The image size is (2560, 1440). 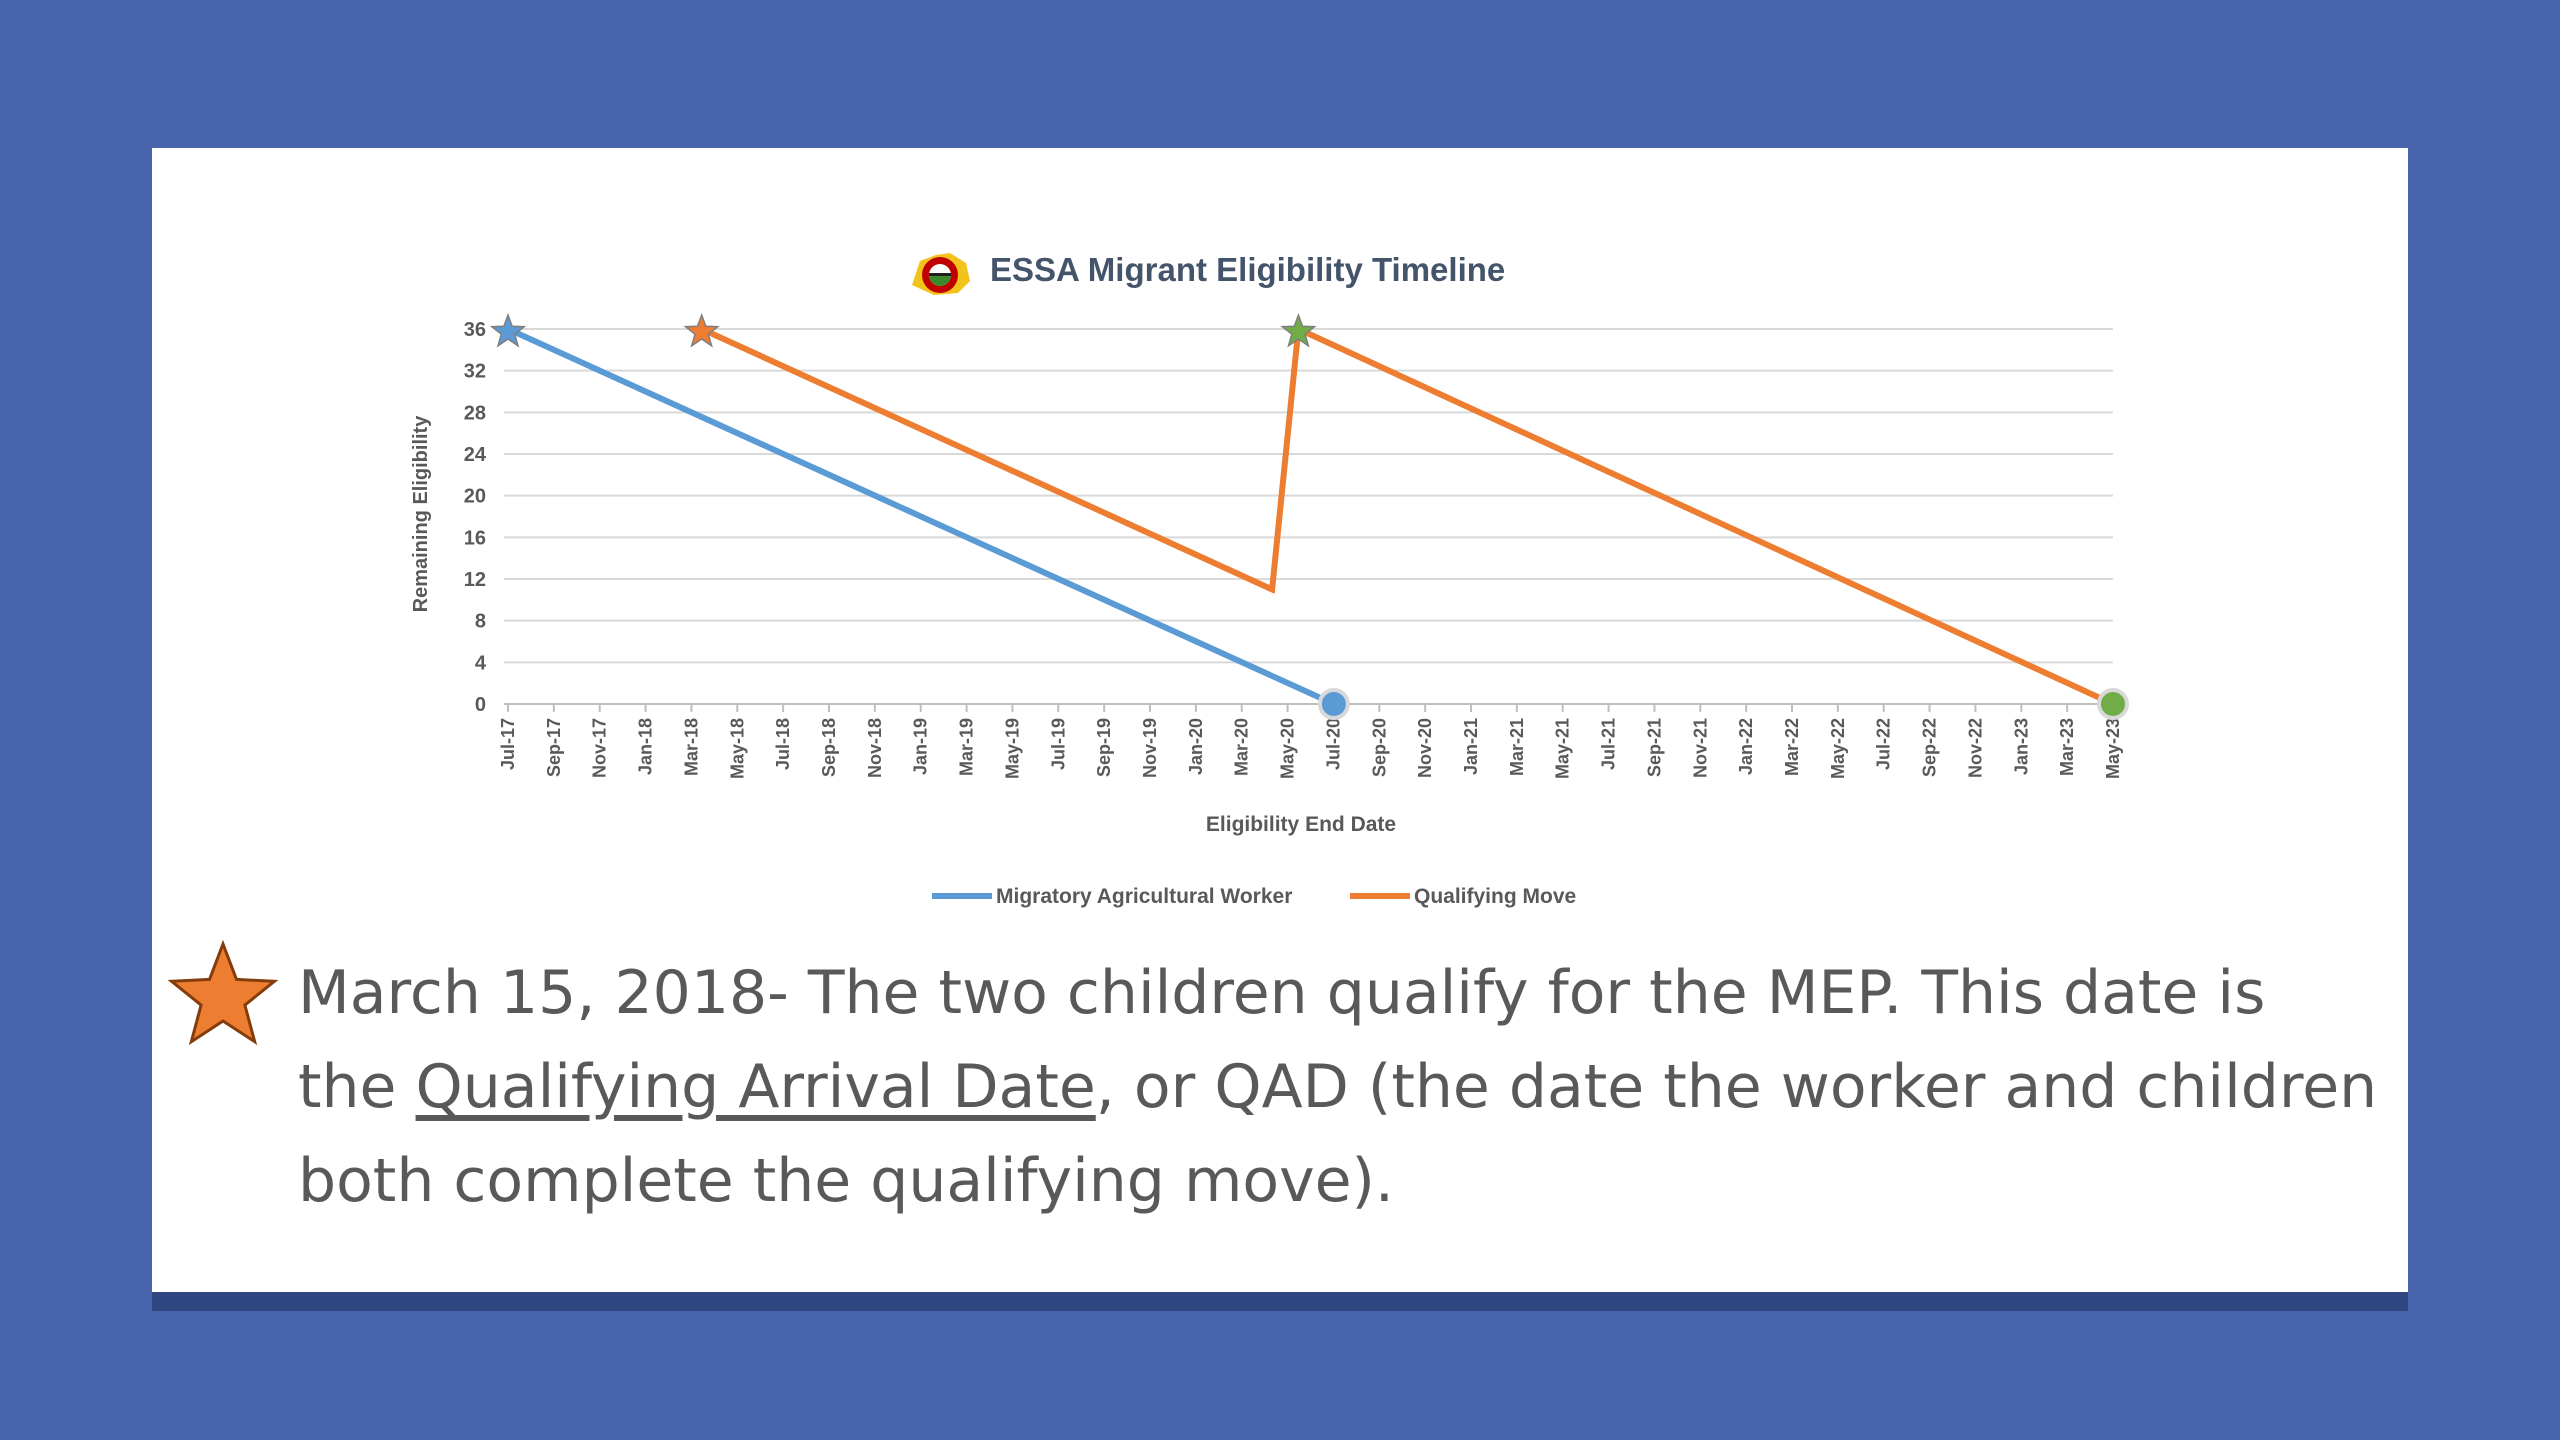 I want to click on x-tick-label: Nov-20, so click(x=1425, y=748).